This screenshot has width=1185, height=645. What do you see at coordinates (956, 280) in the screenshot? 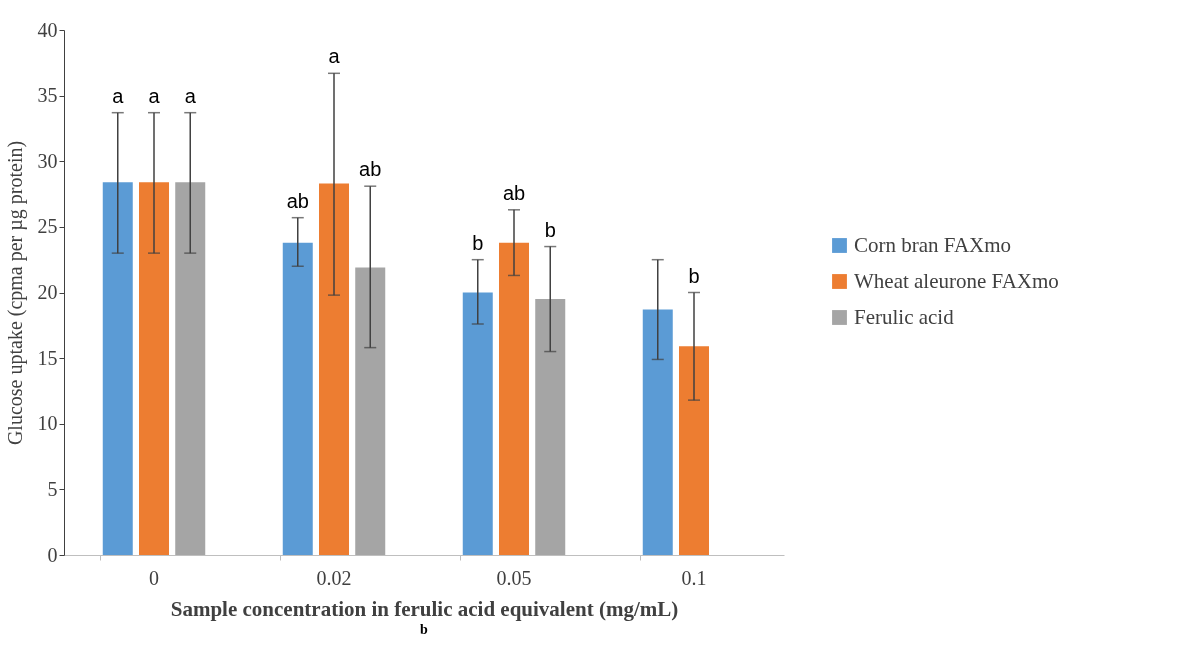
I see `legend-label: Wheat aleurone FAXmo` at bounding box center [956, 280].